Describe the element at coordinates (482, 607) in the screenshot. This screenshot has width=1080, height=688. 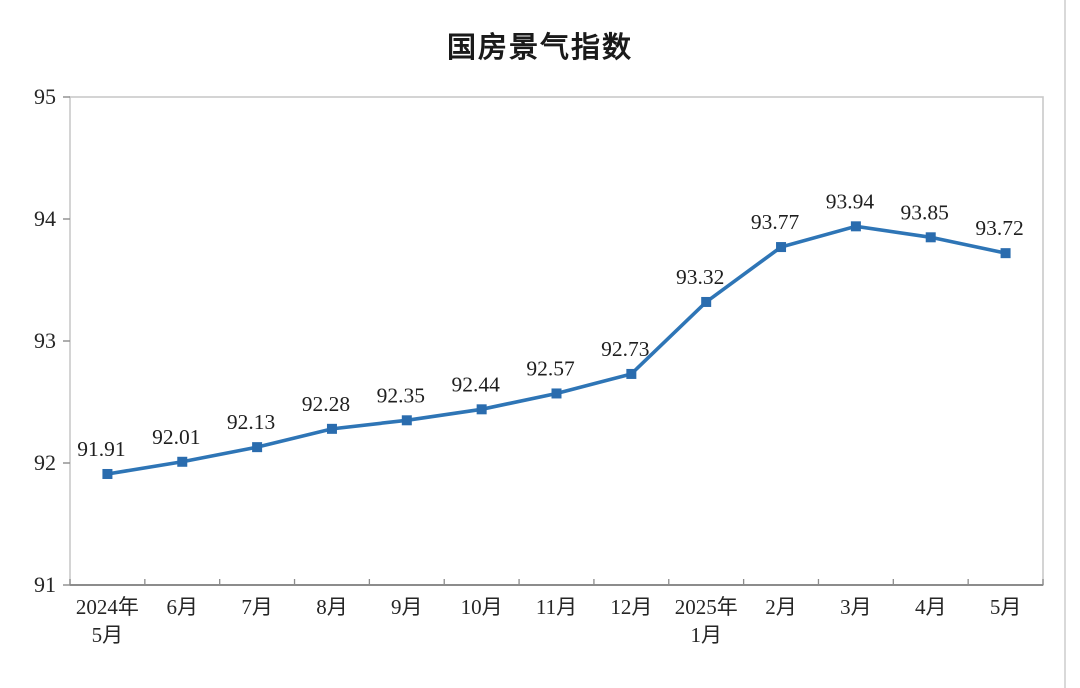
I see `x-axis-tick-label: 10月` at that location.